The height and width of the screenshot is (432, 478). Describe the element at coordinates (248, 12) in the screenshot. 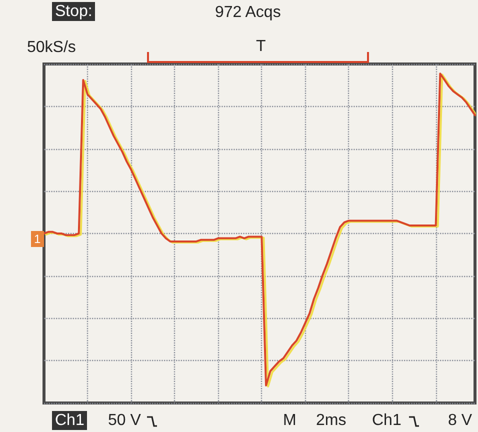

I see `text: 972 Acqs` at that location.